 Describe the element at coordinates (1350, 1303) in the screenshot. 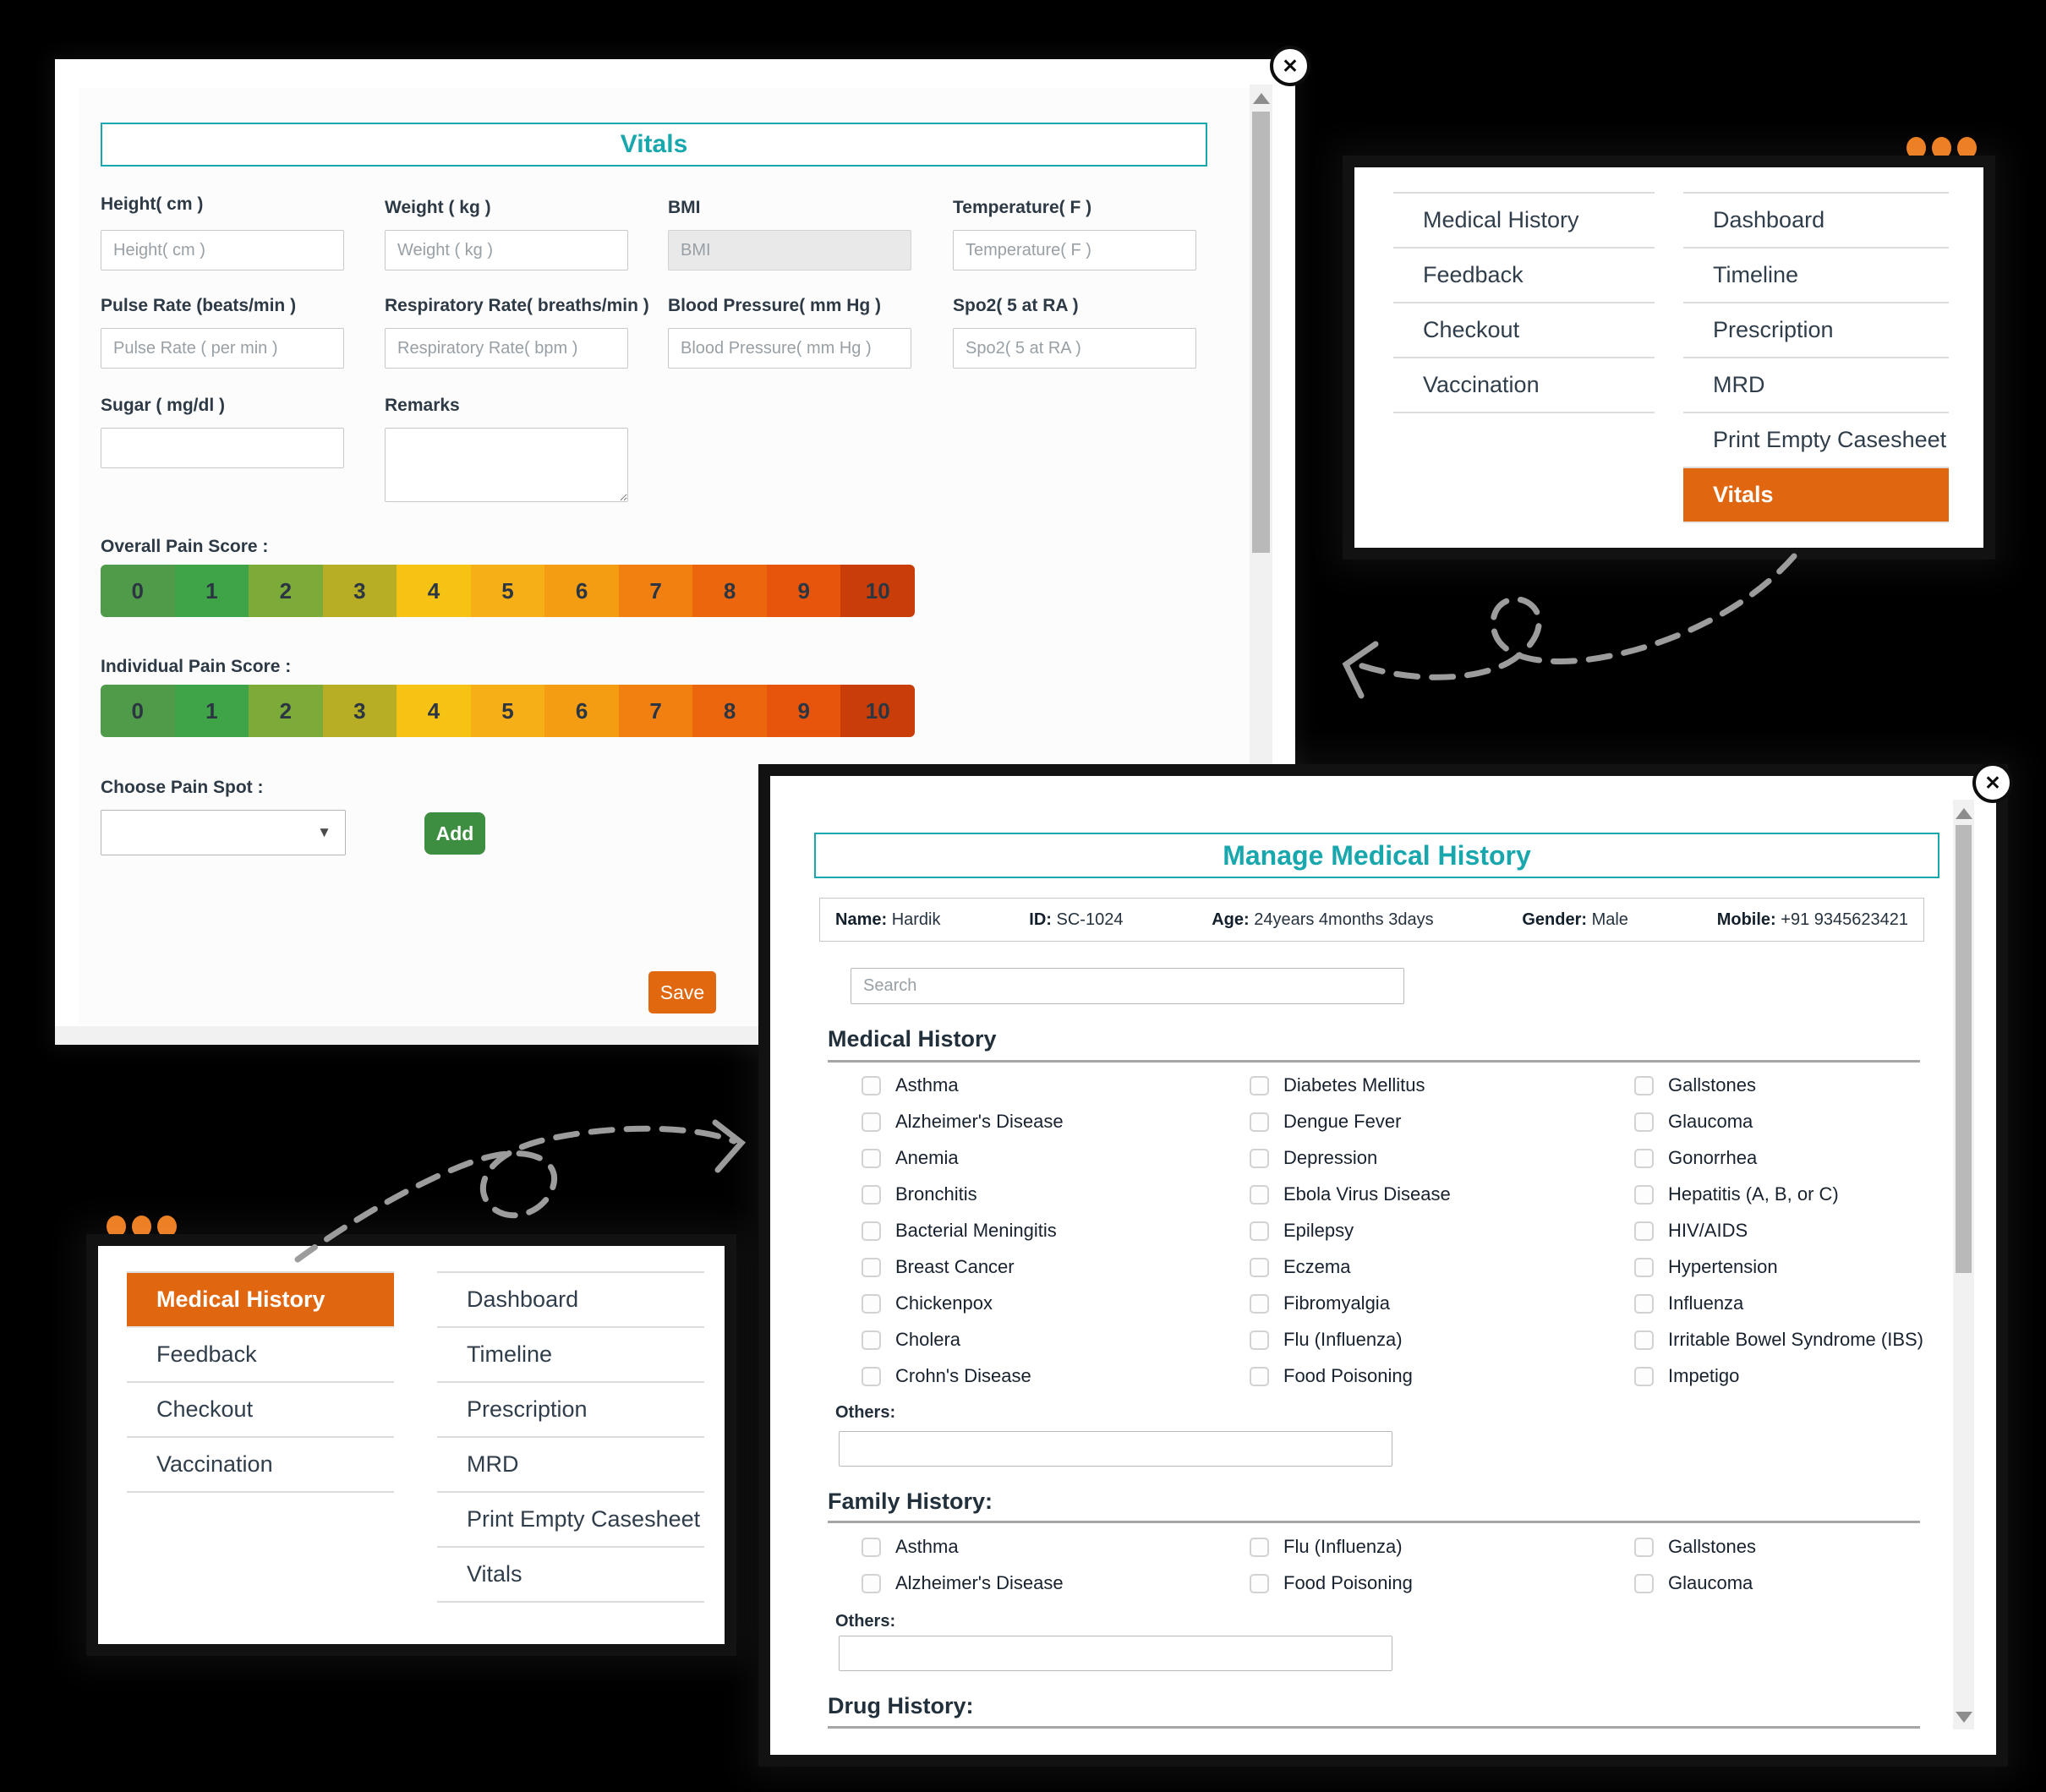

I see `checkbox-item-fibromyalgia: Fibromyalgia` at that location.